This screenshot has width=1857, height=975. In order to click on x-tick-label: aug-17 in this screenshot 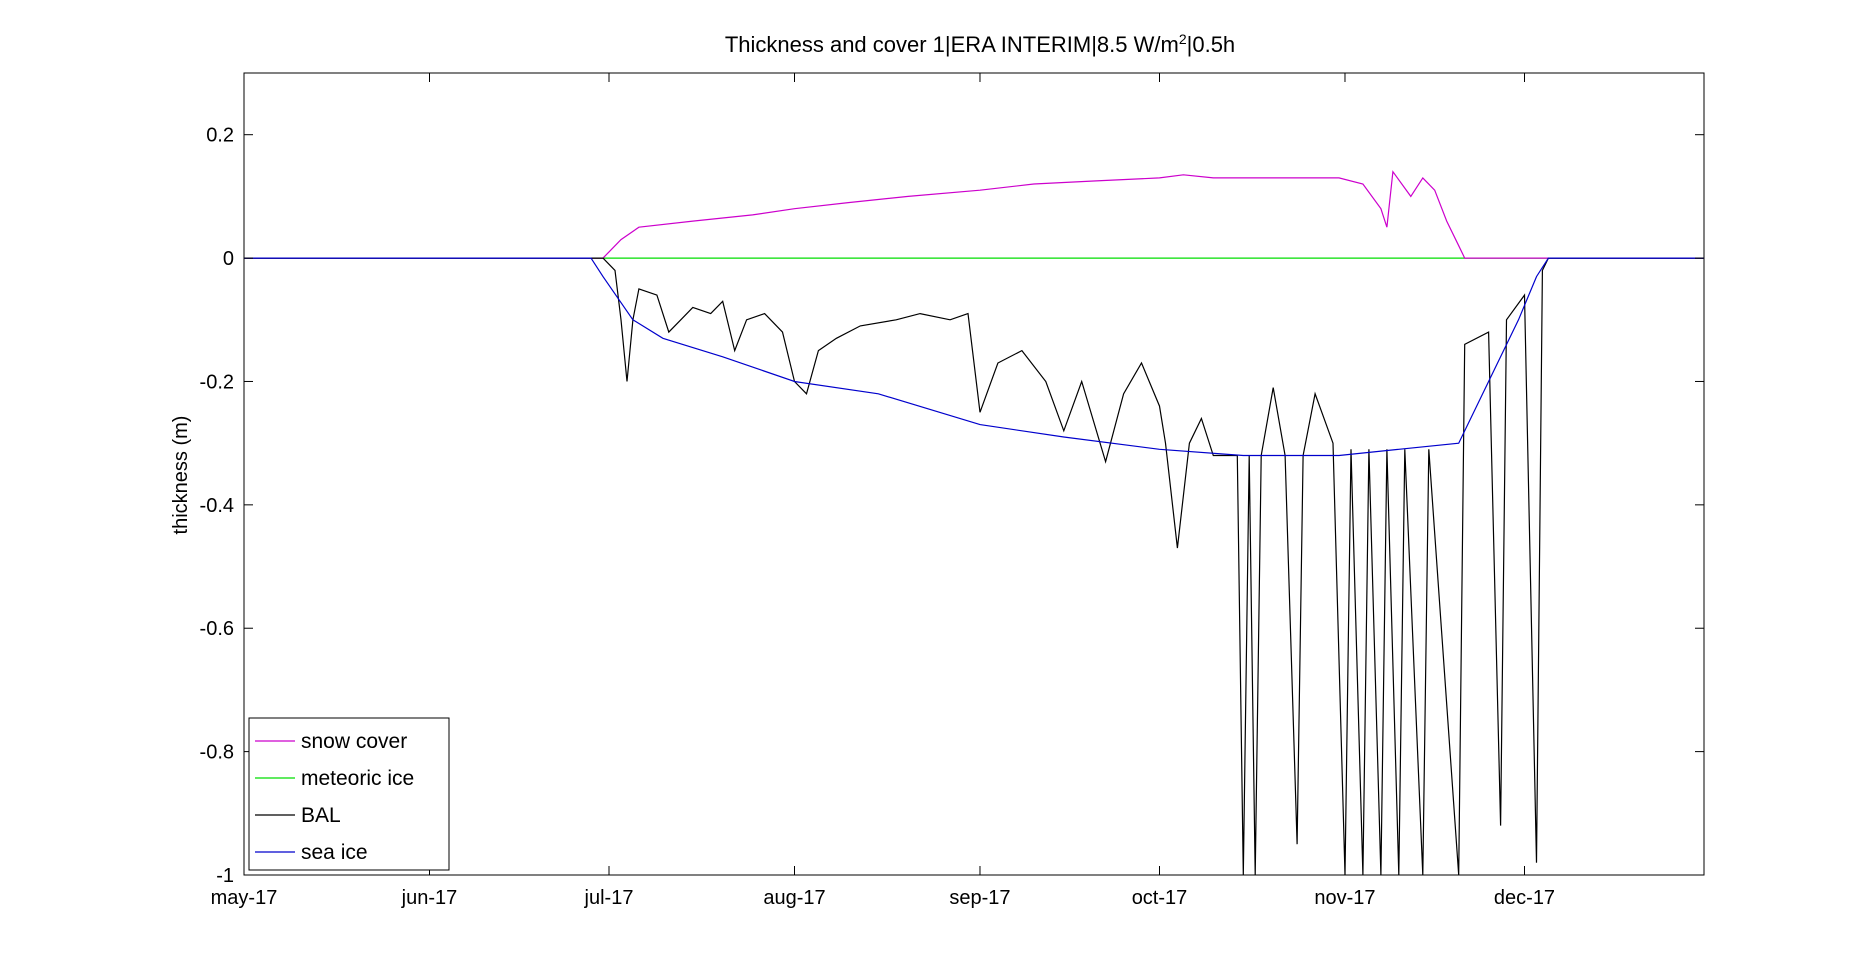, I will do `click(794, 898)`.